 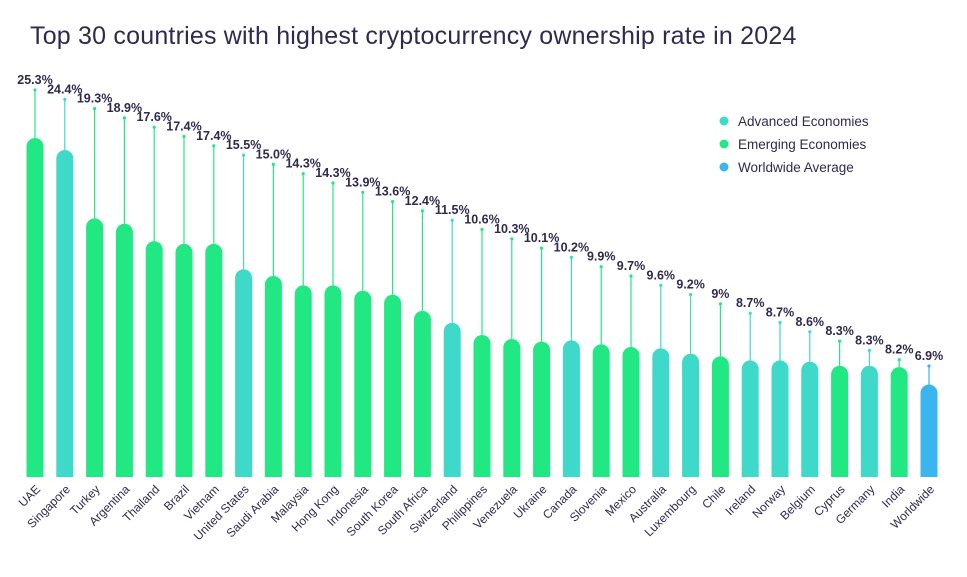 What do you see at coordinates (631, 412) in the screenshot?
I see `bar-mexico` at bounding box center [631, 412].